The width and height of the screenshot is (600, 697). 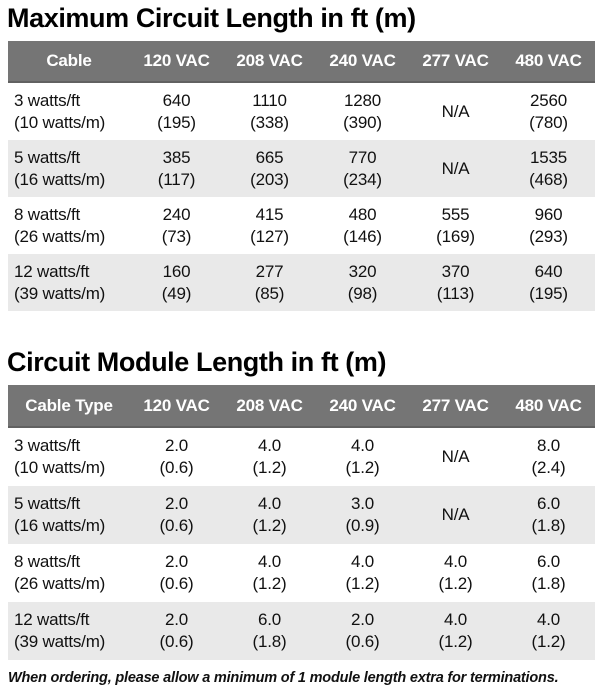 I want to click on row-label-line1: 3 watts/ft, so click(x=47, y=445).